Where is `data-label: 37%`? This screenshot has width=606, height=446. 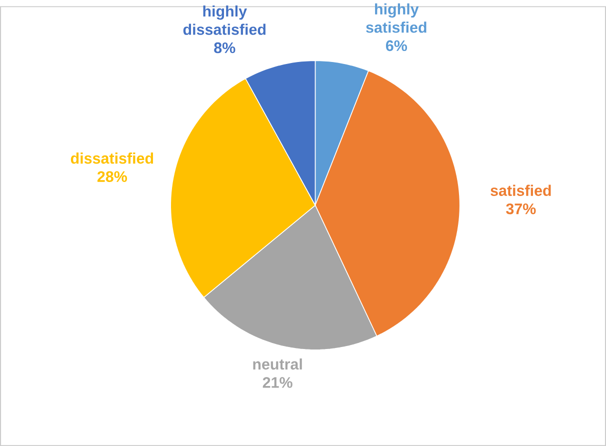 data-label: 37% is located at coordinates (521, 208).